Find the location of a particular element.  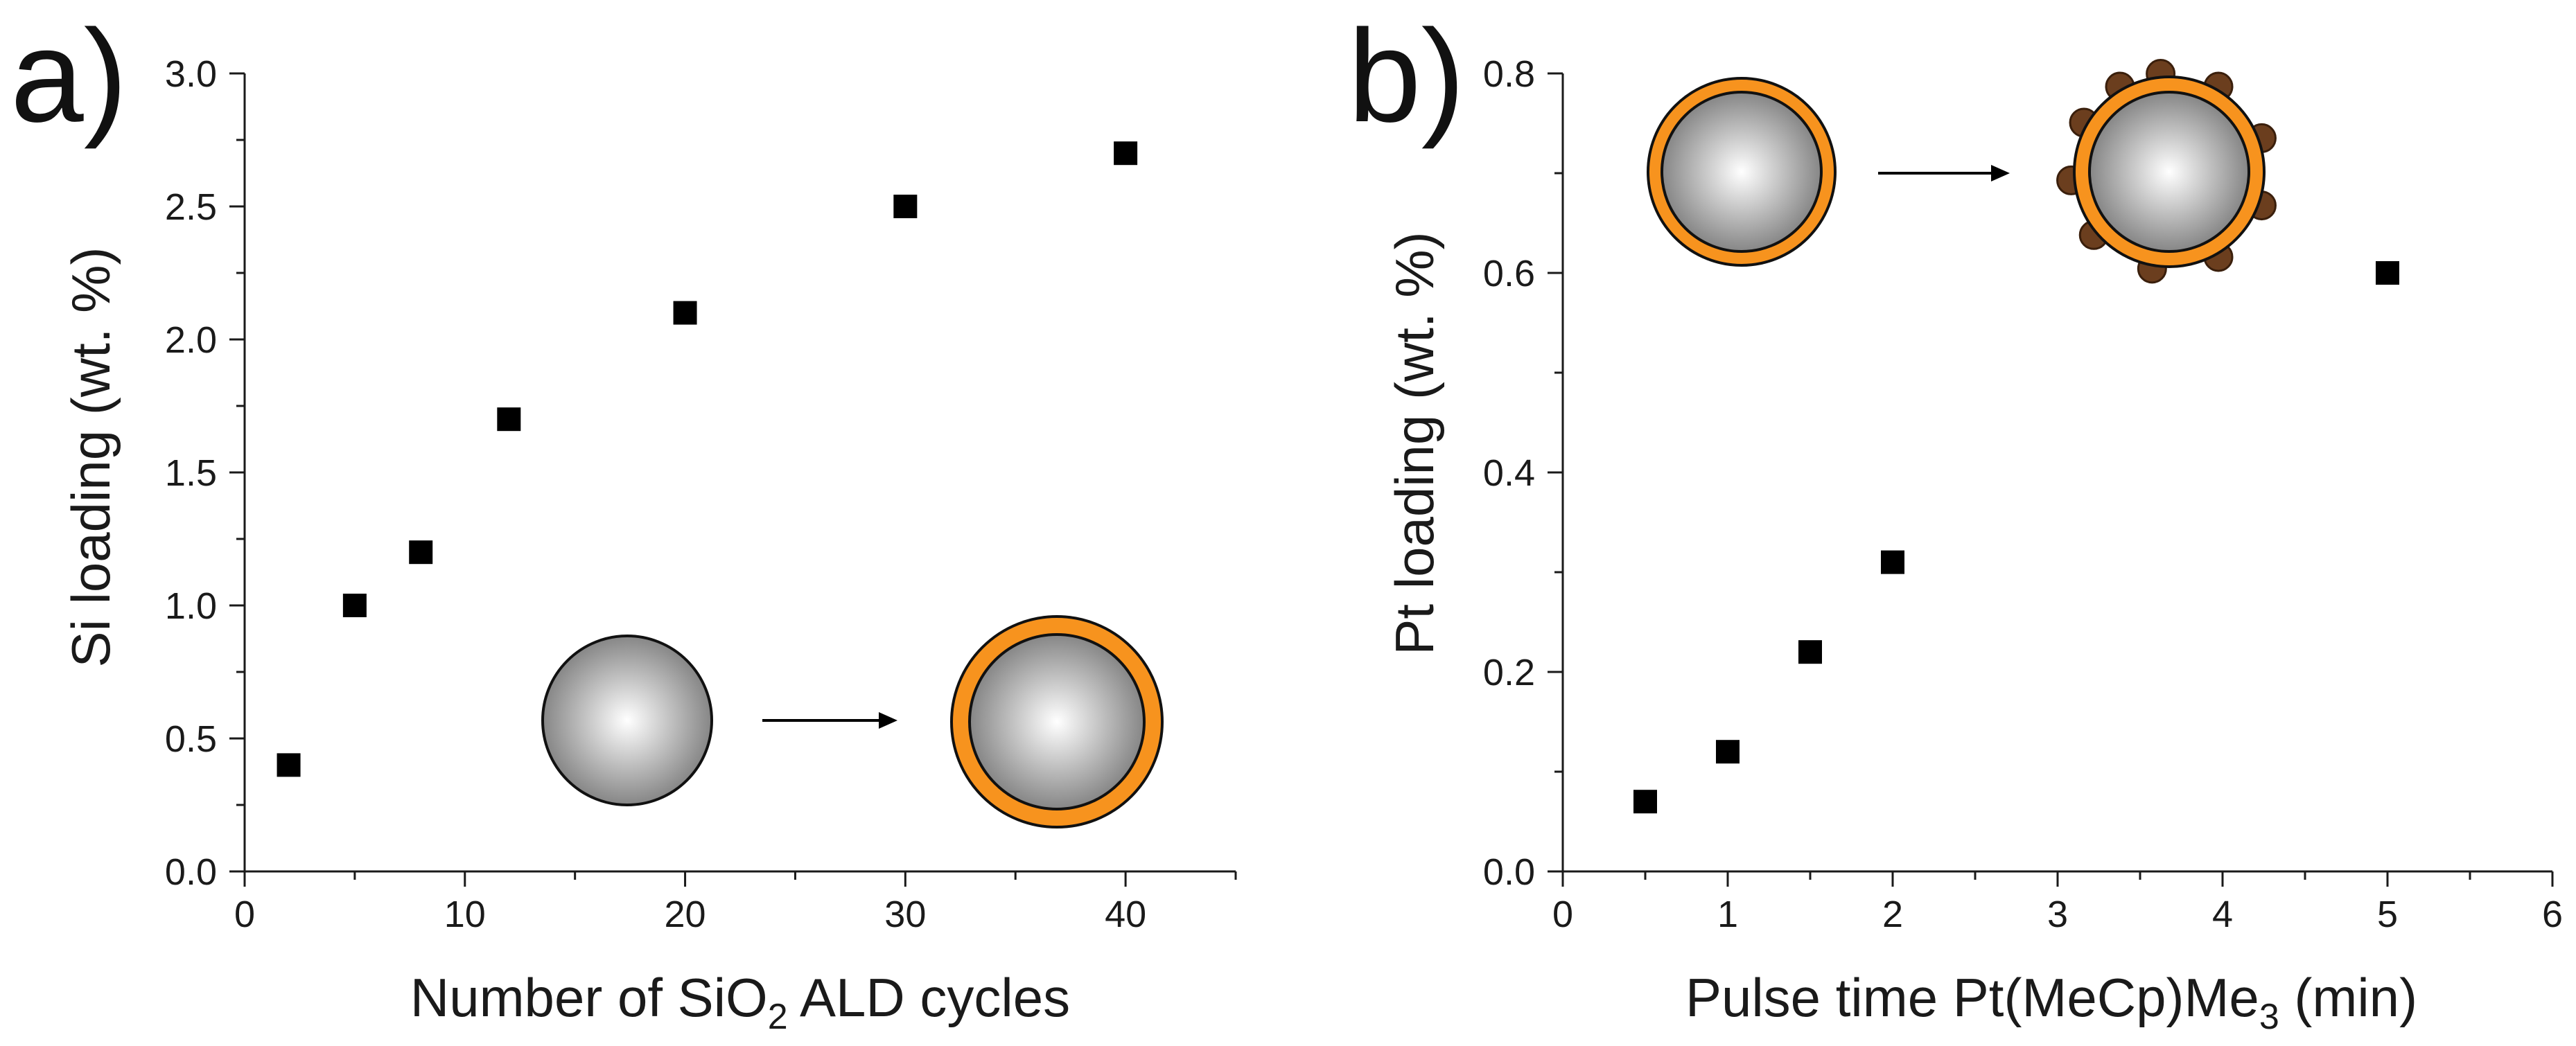

y-tick-label: 2.5 is located at coordinates (191, 207).